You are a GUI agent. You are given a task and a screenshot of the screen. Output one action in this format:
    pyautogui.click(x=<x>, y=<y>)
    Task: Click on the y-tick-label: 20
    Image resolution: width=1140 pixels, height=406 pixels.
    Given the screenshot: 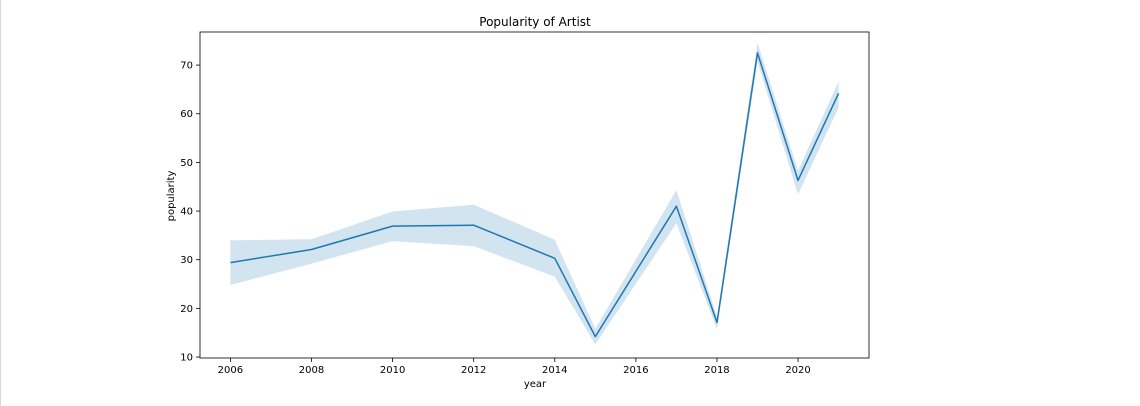 What is the action you would take?
    pyautogui.click(x=186, y=309)
    